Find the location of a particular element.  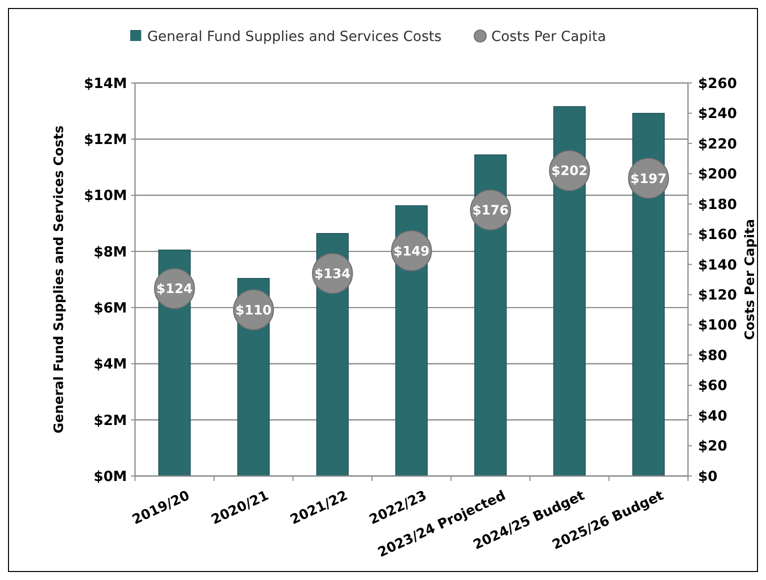

y-tick-label: $4M is located at coordinates (110, 364).